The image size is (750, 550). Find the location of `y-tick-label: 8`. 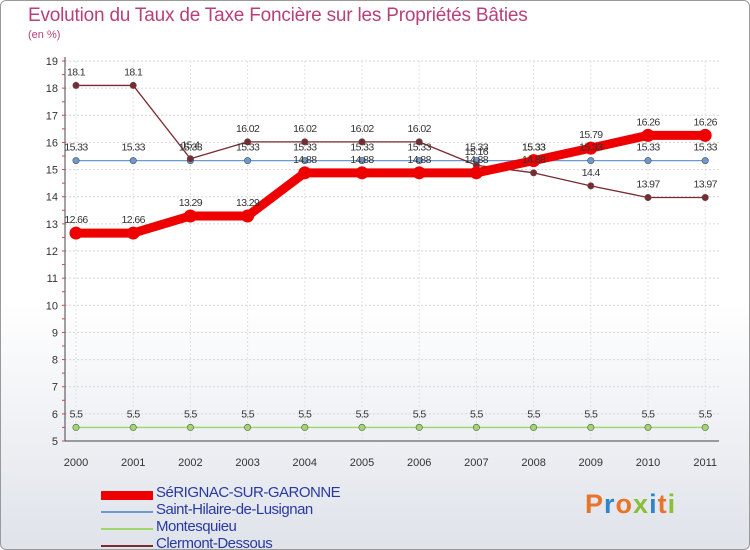

y-tick-label: 8 is located at coordinates (55, 361).